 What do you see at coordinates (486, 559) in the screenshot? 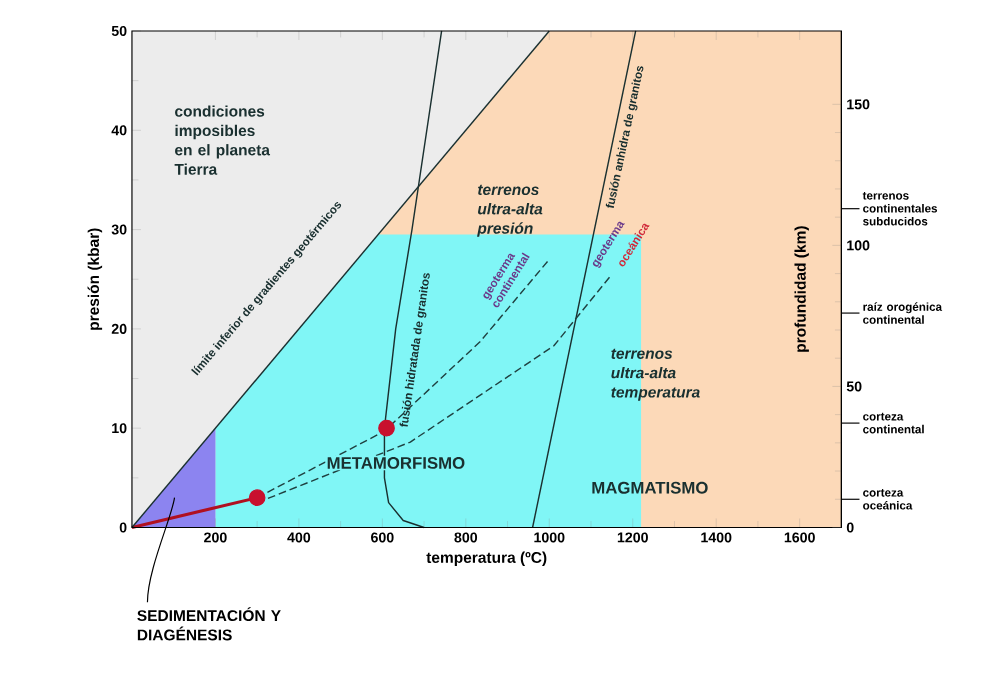
I see `x-axis-title: temperatura (ºC)` at bounding box center [486, 559].